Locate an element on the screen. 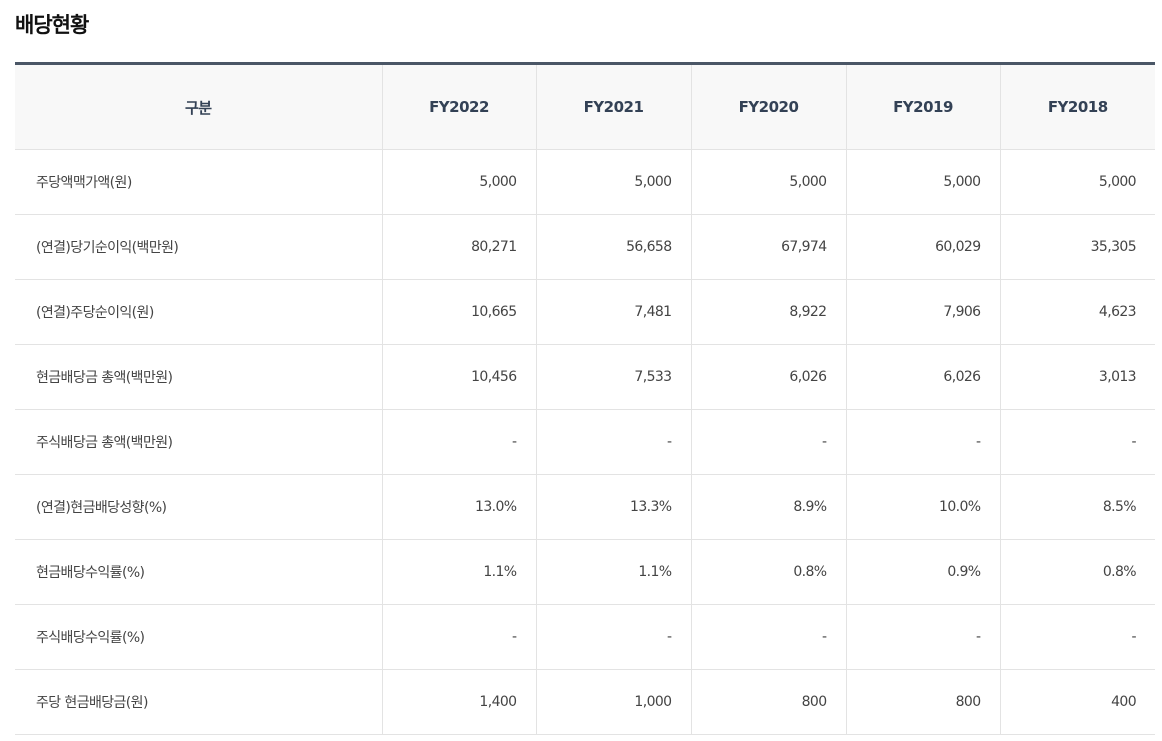  cell-value: 7,481 is located at coordinates (613, 312).